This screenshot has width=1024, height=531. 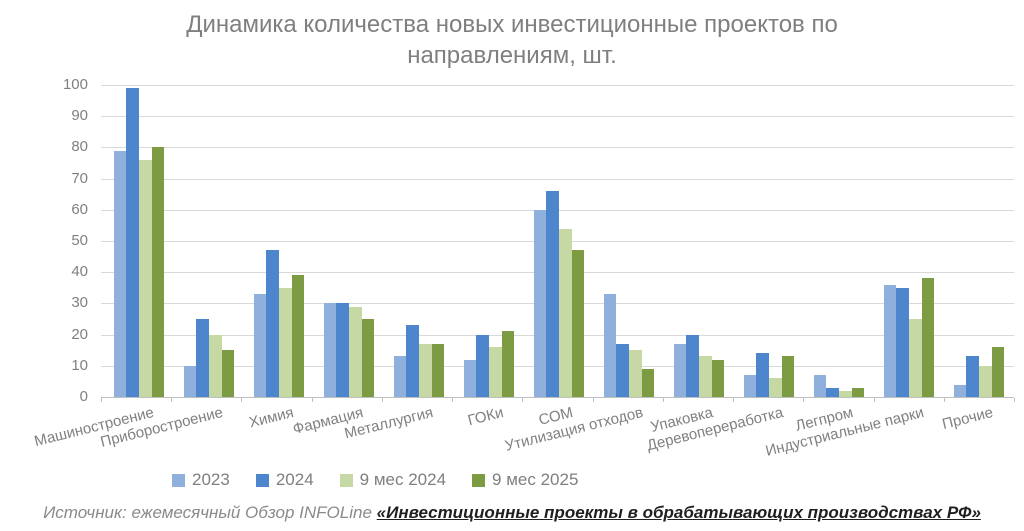 What do you see at coordinates (403, 479) in the screenshot?
I see `legend-label: 9 мес 2024` at bounding box center [403, 479].